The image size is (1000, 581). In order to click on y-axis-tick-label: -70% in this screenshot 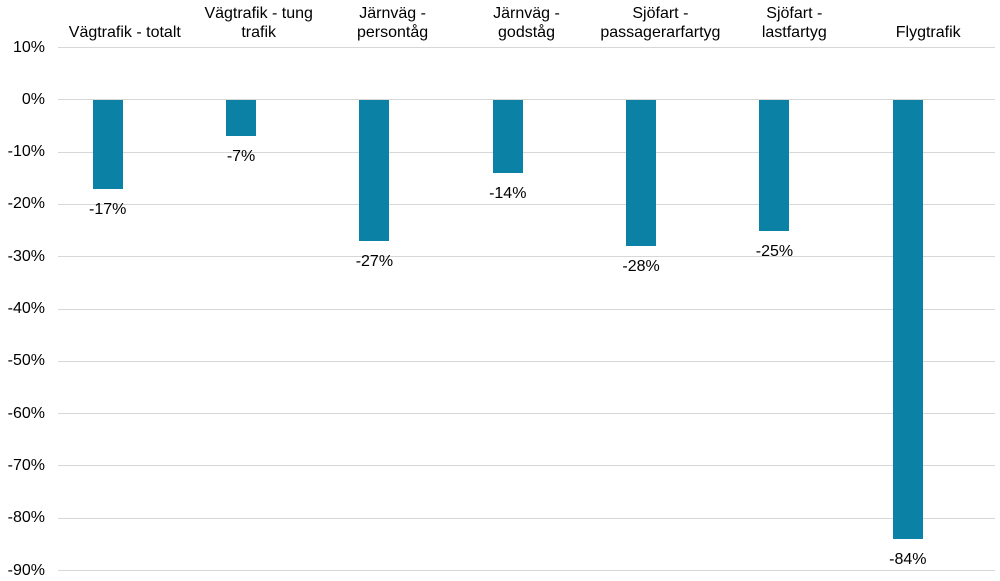, I will do `click(26, 465)`.